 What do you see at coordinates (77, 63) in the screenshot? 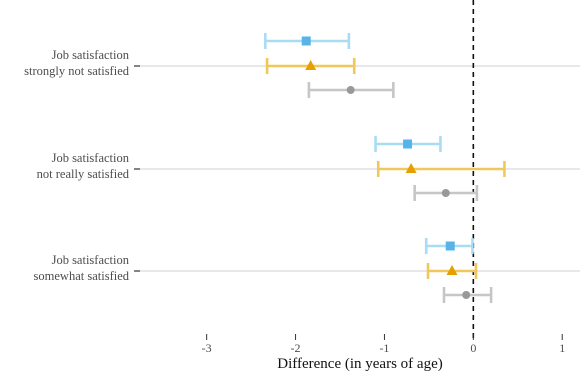
I see `category-label-0: Job satisfaction strongly not satisfied` at bounding box center [77, 63].